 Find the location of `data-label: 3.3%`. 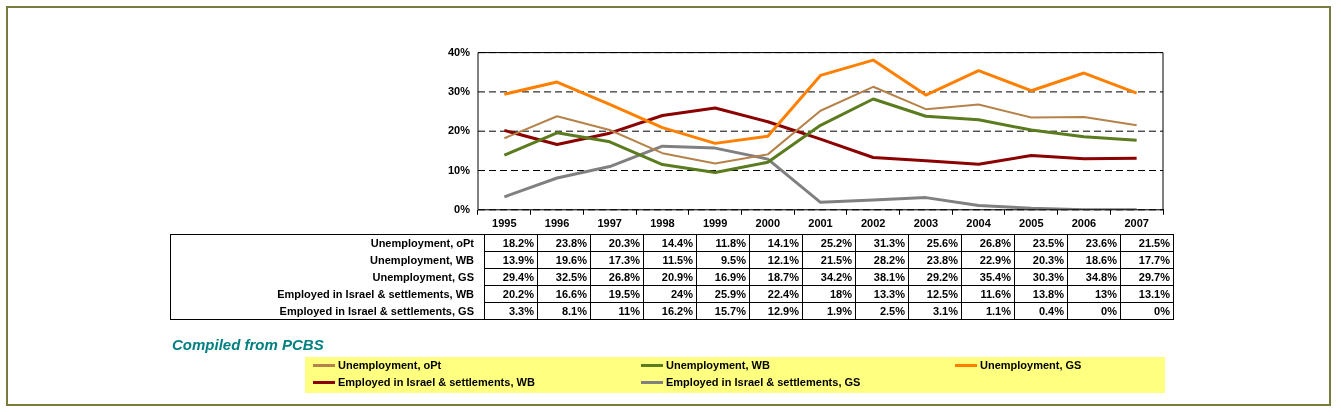

data-label: 3.3% is located at coordinates (511, 311).